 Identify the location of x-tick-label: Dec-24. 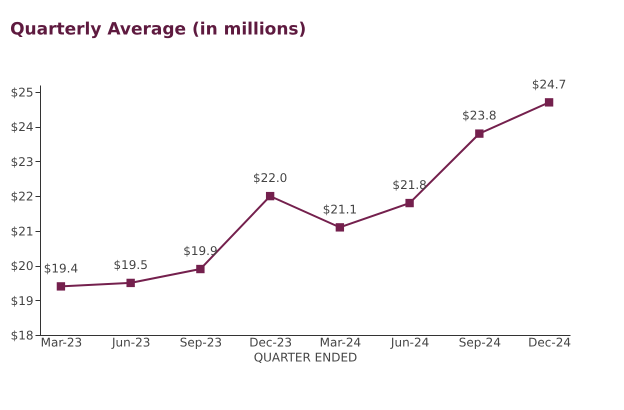
(549, 343).